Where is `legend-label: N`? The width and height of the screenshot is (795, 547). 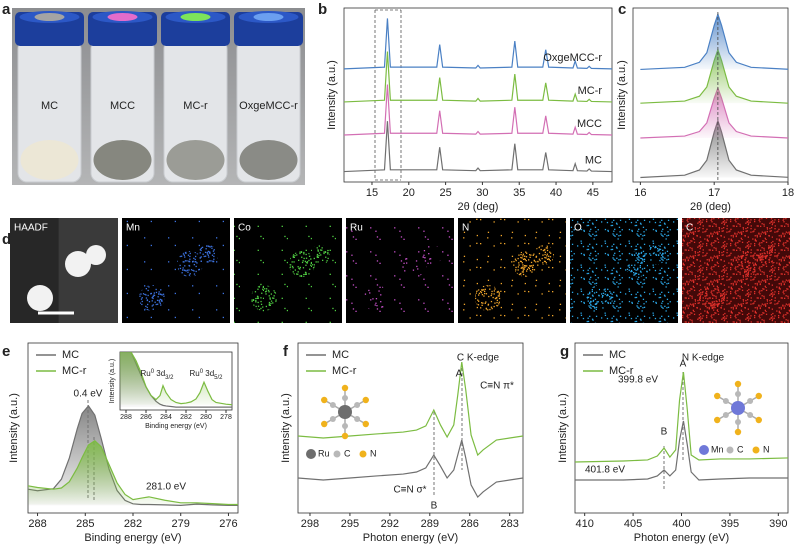 legend-label: N is located at coordinates (766, 449).